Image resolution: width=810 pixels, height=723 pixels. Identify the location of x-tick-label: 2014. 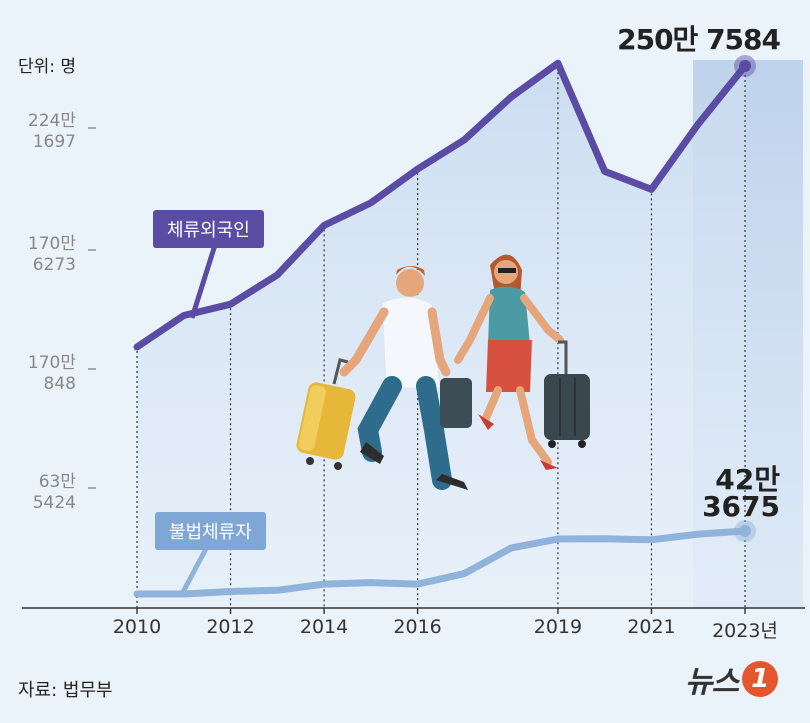
(324, 627).